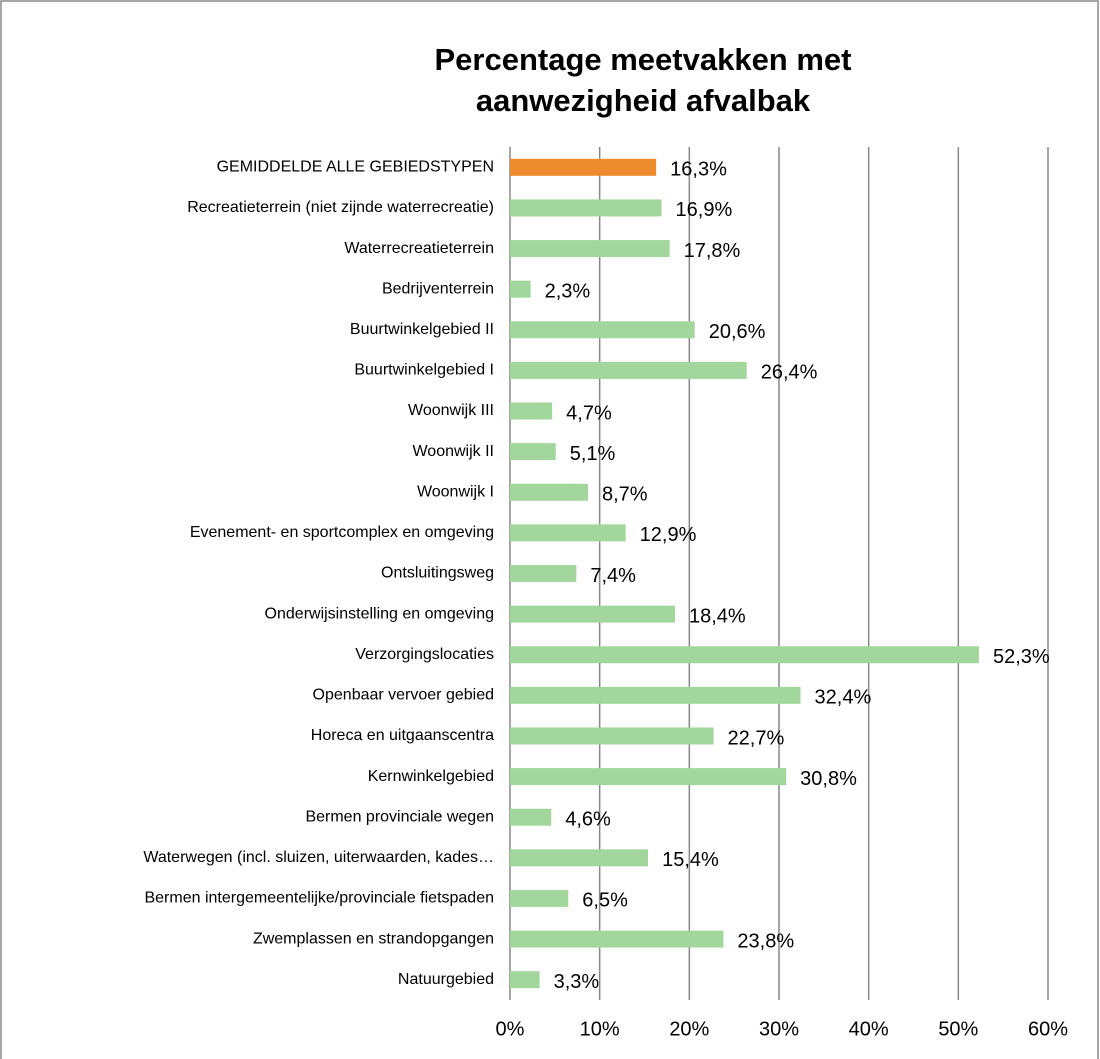  Describe the element at coordinates (451, 410) in the screenshot. I see `y-tick-label: Woonwijk III` at that location.